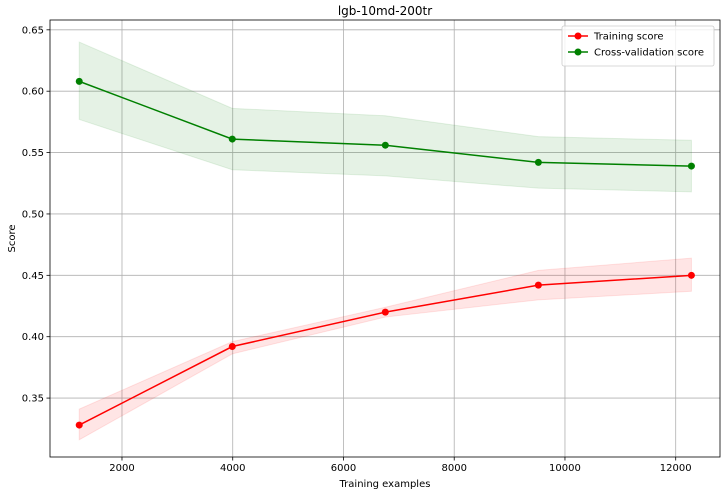  What do you see at coordinates (33, 399) in the screenshot?
I see `y-tick-label: 0.35` at bounding box center [33, 399].